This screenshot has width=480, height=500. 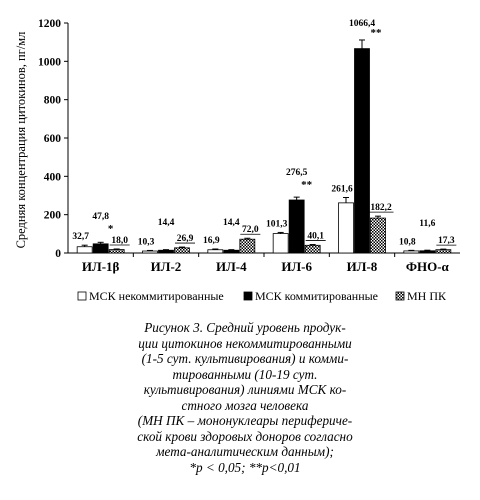 I want to click on data-label: 101,3, so click(x=277, y=224).